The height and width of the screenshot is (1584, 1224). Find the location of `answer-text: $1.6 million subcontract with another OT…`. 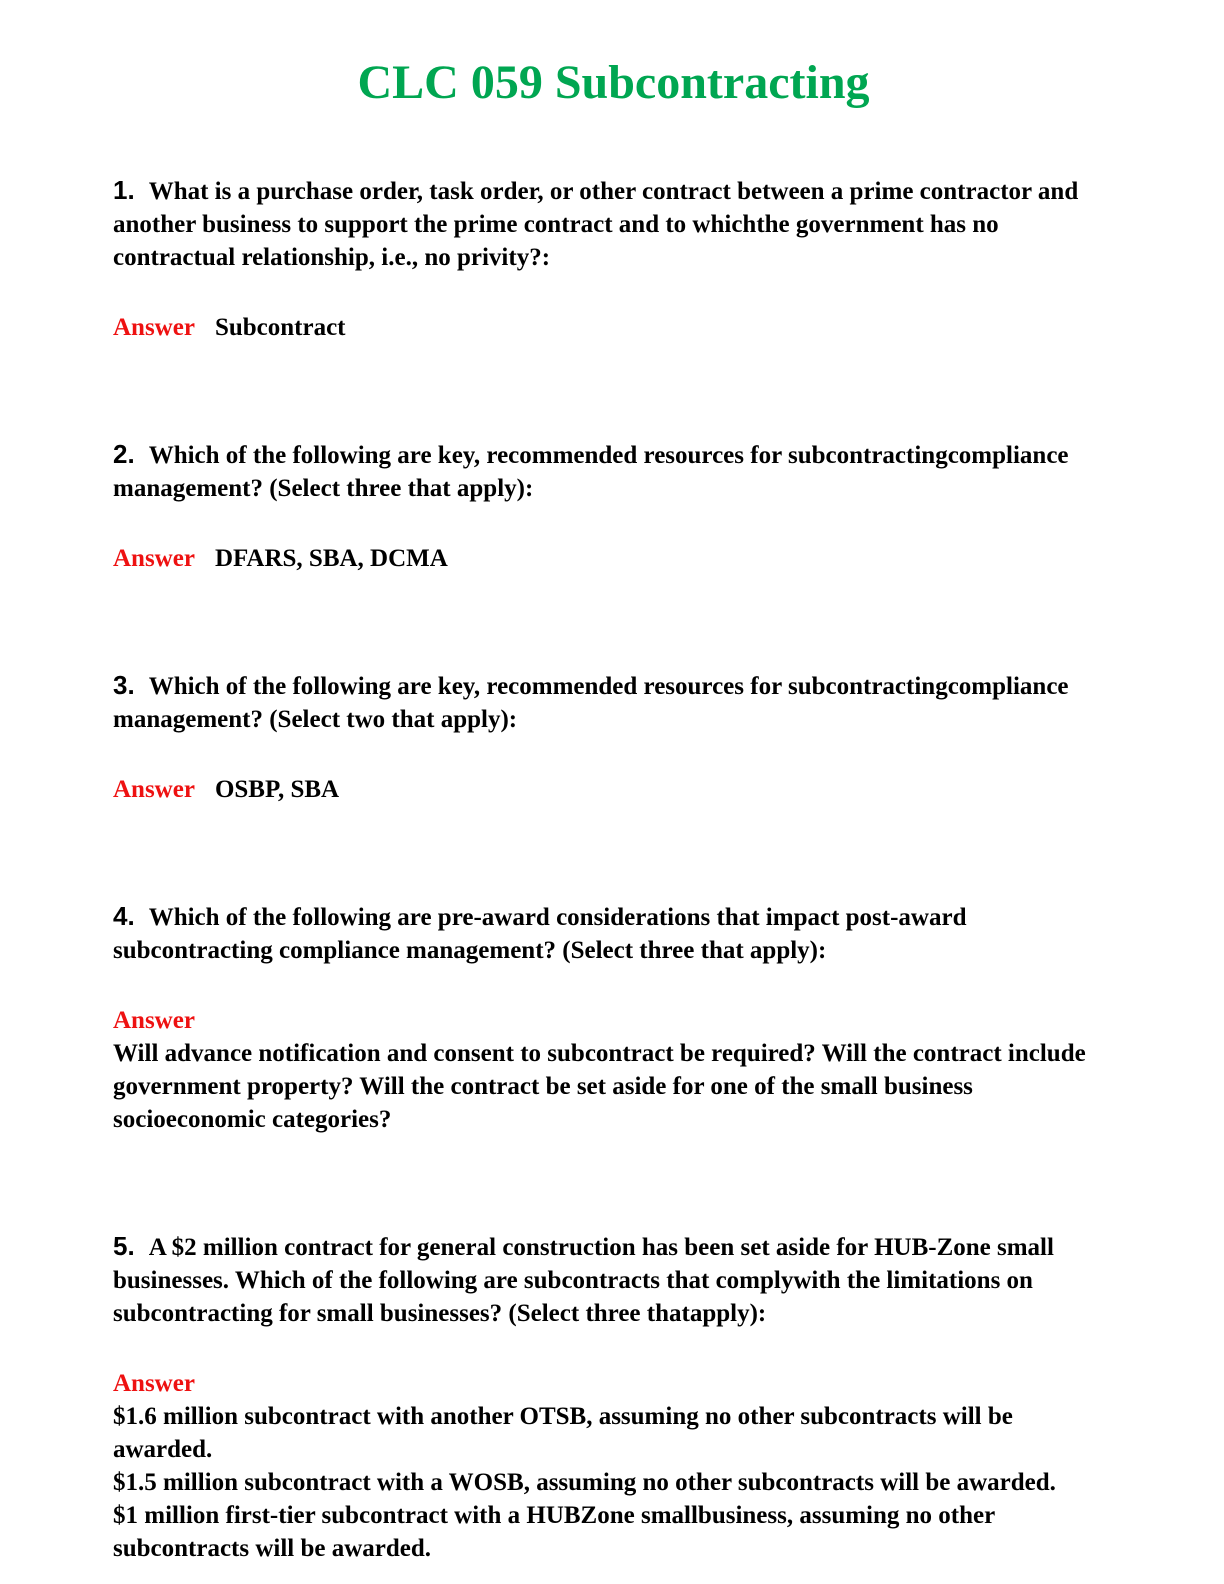

answer-text: $1.6 million subcontract with another OT… is located at coordinates (563, 1433).